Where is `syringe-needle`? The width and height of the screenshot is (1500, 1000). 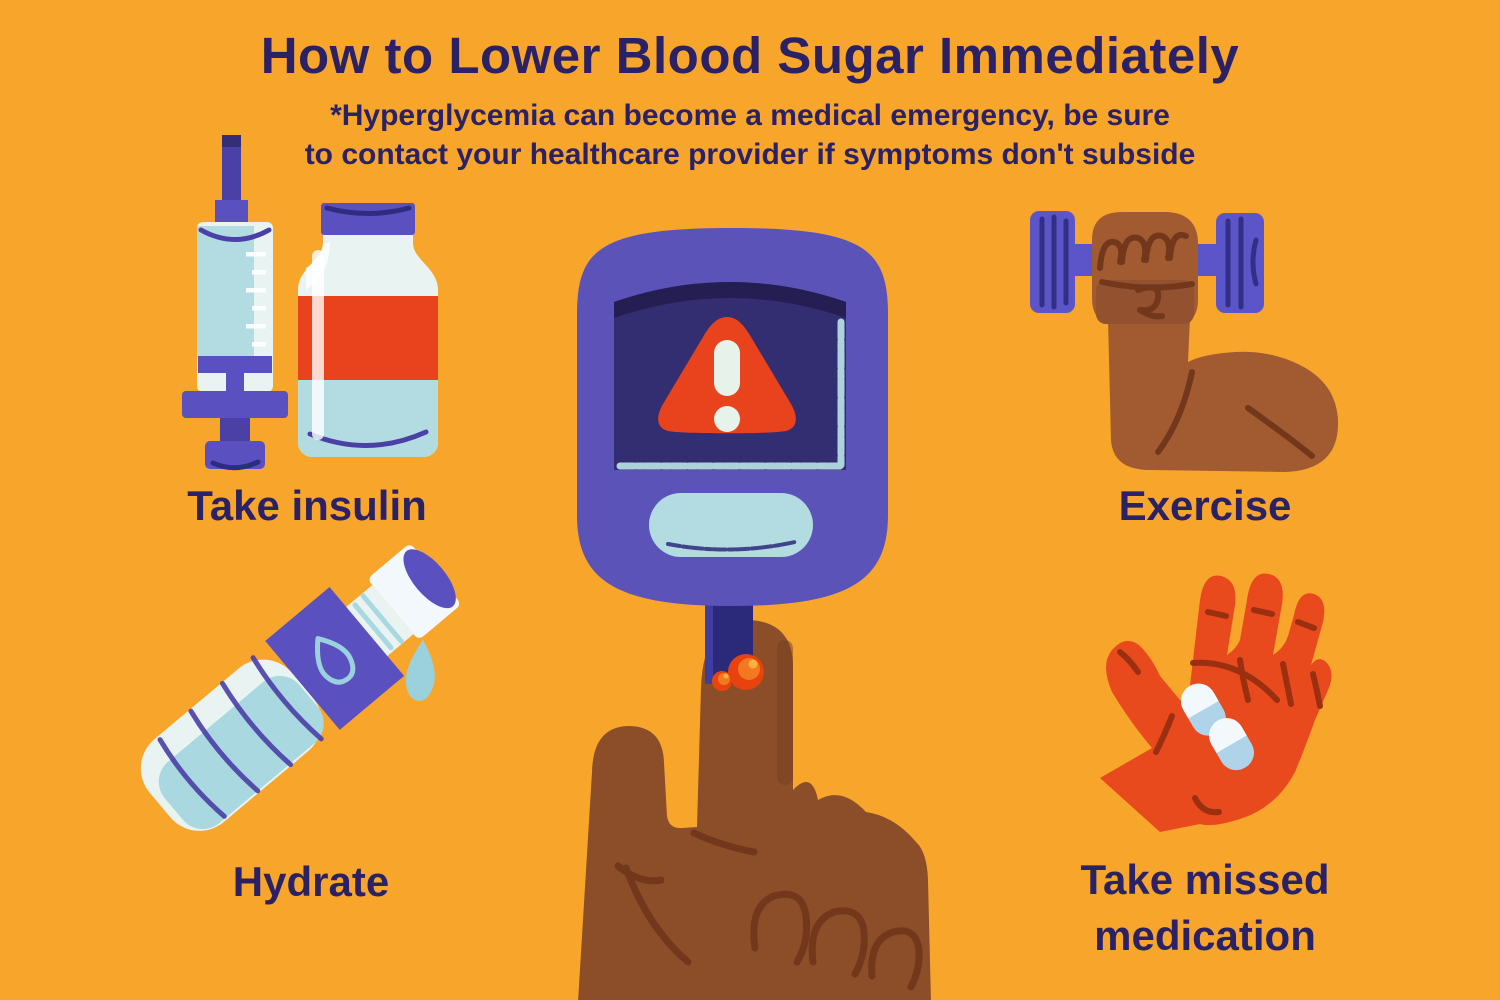
syringe-needle is located at coordinates (231, 169).